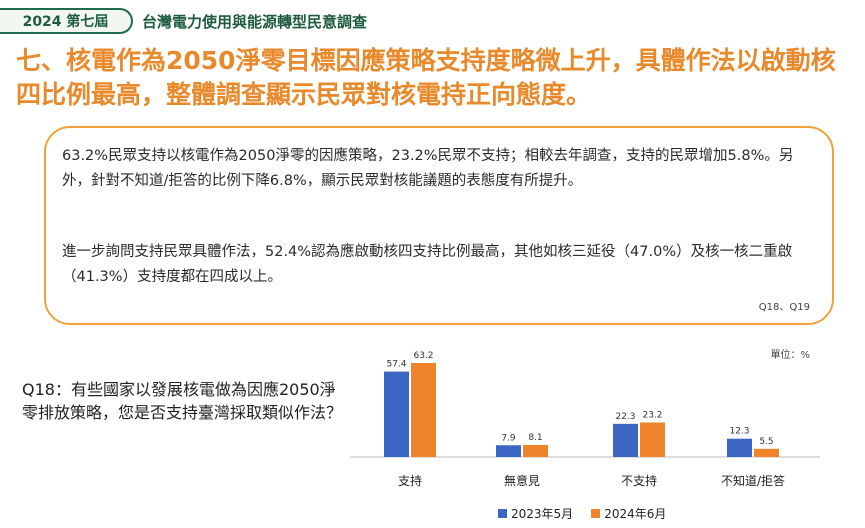 The width and height of the screenshot is (865, 528). Describe the element at coordinates (522, 480) in the screenshot. I see `category-label-1: 無意見` at that location.